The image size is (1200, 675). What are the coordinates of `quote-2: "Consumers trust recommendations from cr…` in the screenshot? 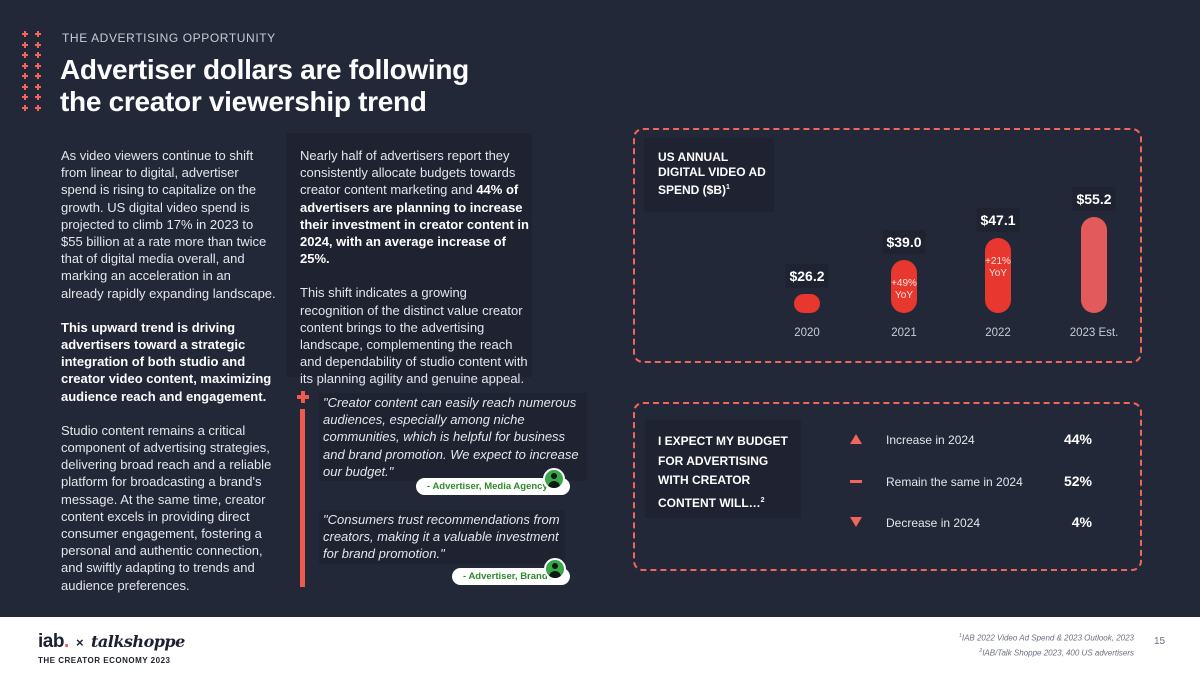 It's located at (442, 537).